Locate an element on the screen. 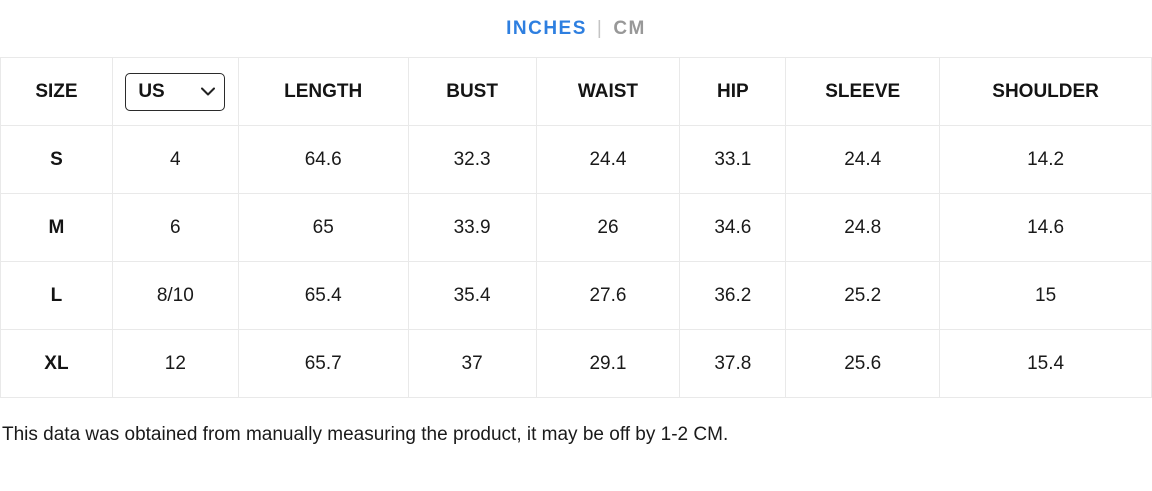 This screenshot has width=1152, height=491. cell-value: 65 is located at coordinates (323, 227).